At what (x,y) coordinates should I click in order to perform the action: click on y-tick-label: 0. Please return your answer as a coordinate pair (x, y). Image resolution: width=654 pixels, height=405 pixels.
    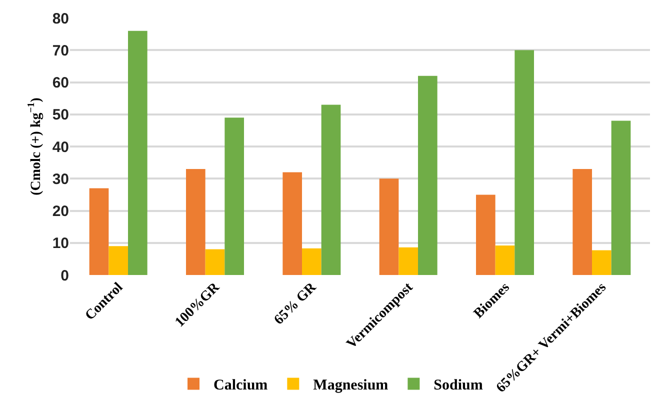
    Looking at the image, I should click on (64, 275).